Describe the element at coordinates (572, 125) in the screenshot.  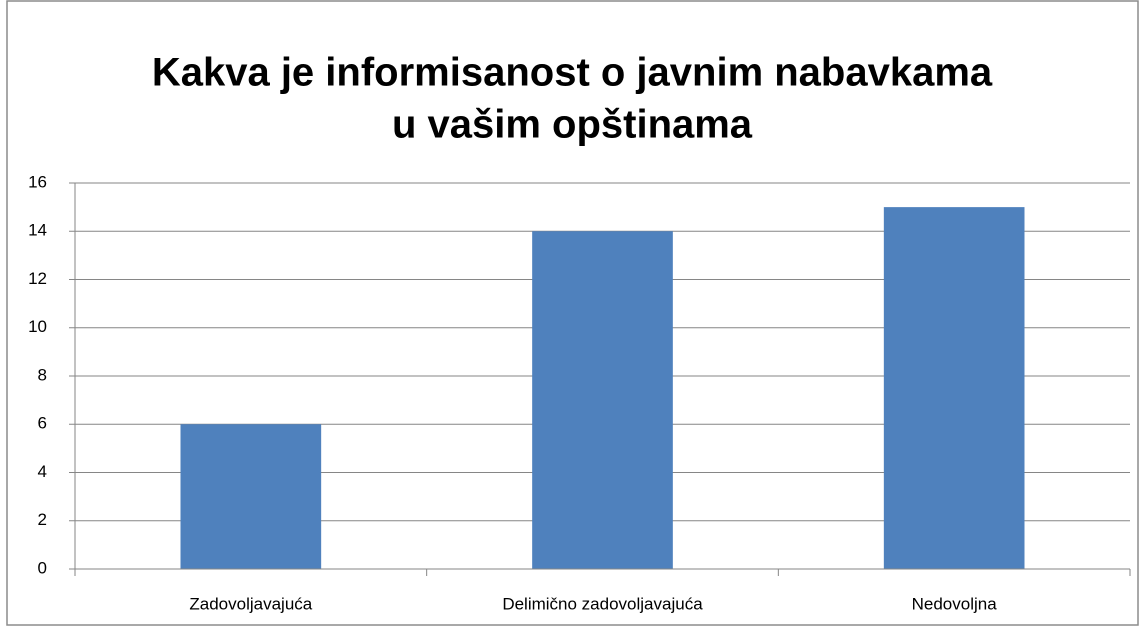
I see `chart-title: u vašim opštinama` at that location.